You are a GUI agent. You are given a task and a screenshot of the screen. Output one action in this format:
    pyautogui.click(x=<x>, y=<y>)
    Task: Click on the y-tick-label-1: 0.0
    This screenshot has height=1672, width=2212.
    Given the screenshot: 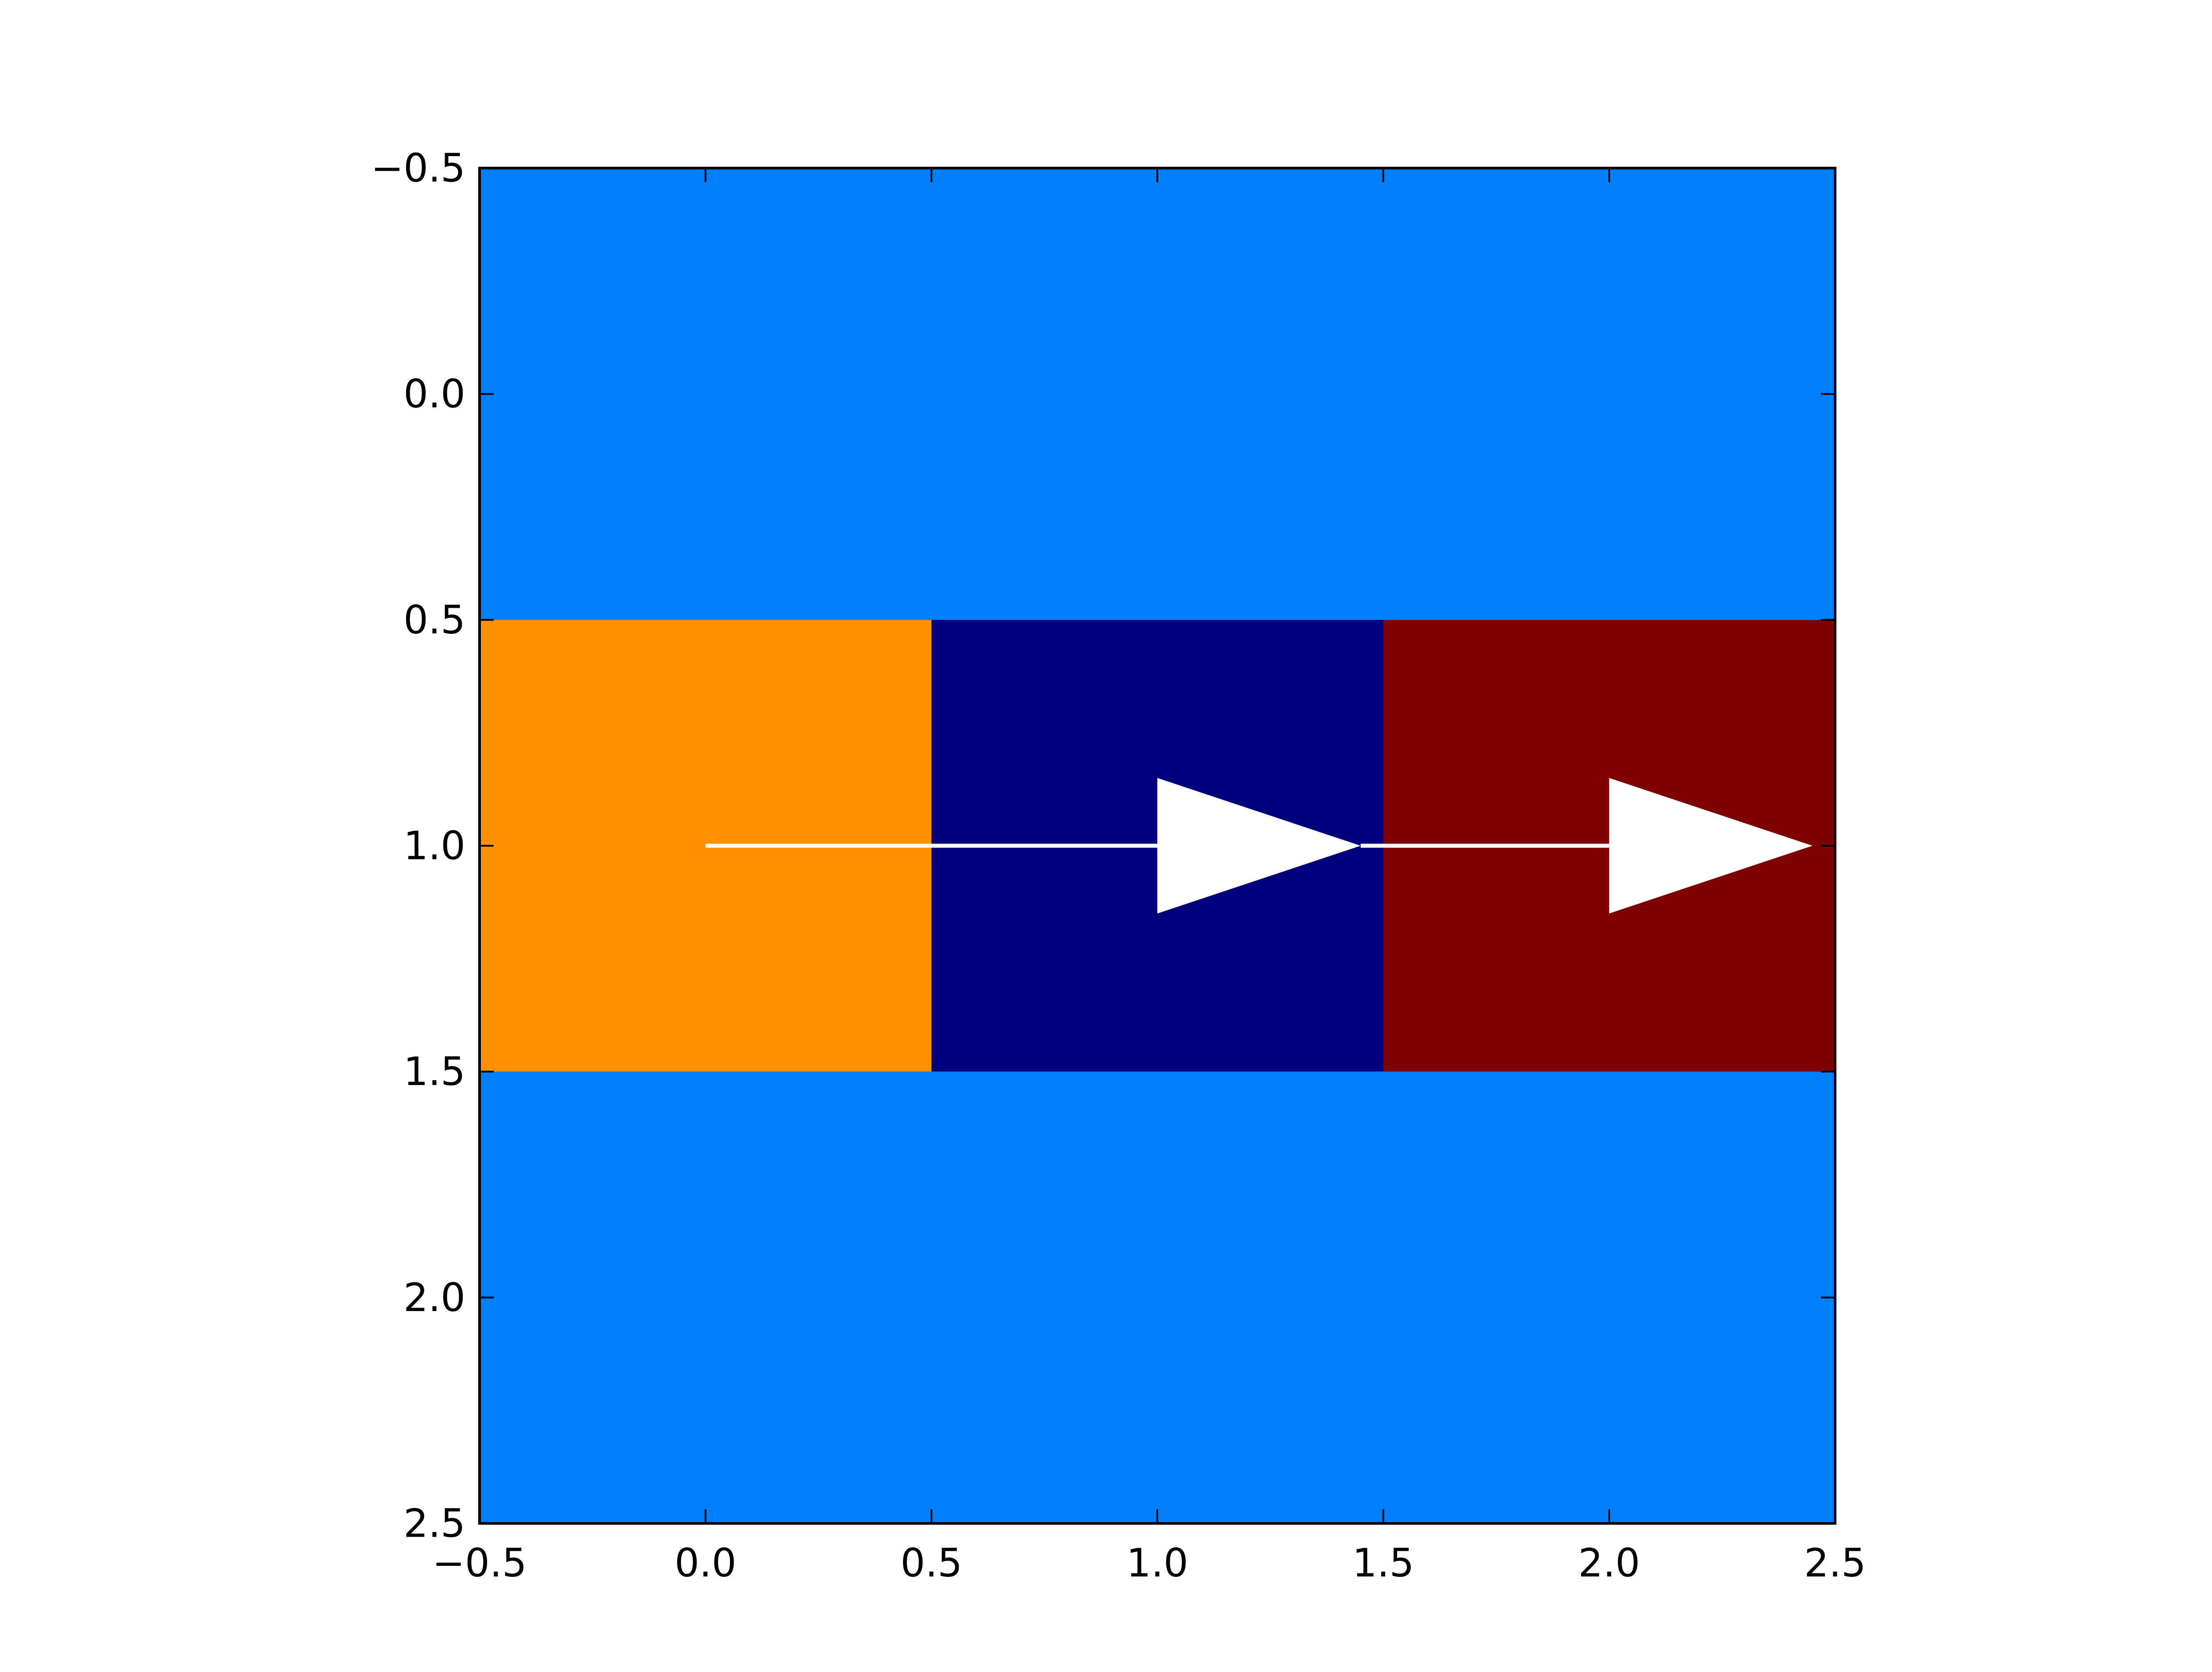 What is the action you would take?
    pyautogui.click(x=434, y=394)
    